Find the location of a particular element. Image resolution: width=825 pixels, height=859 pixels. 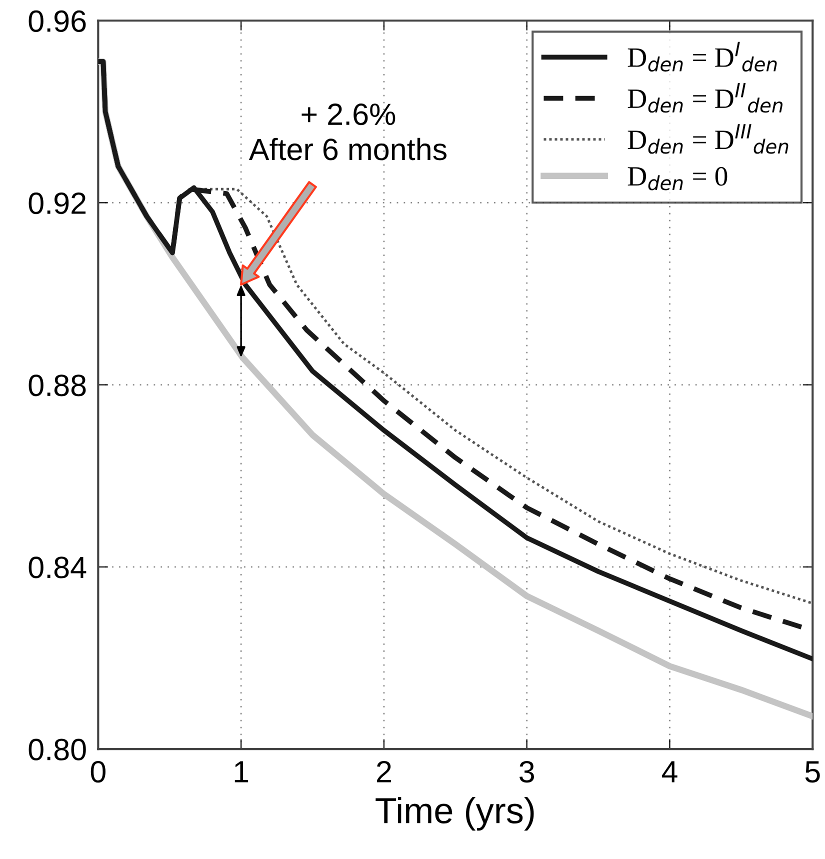

x-tick-label: 1 is located at coordinates (241, 771).